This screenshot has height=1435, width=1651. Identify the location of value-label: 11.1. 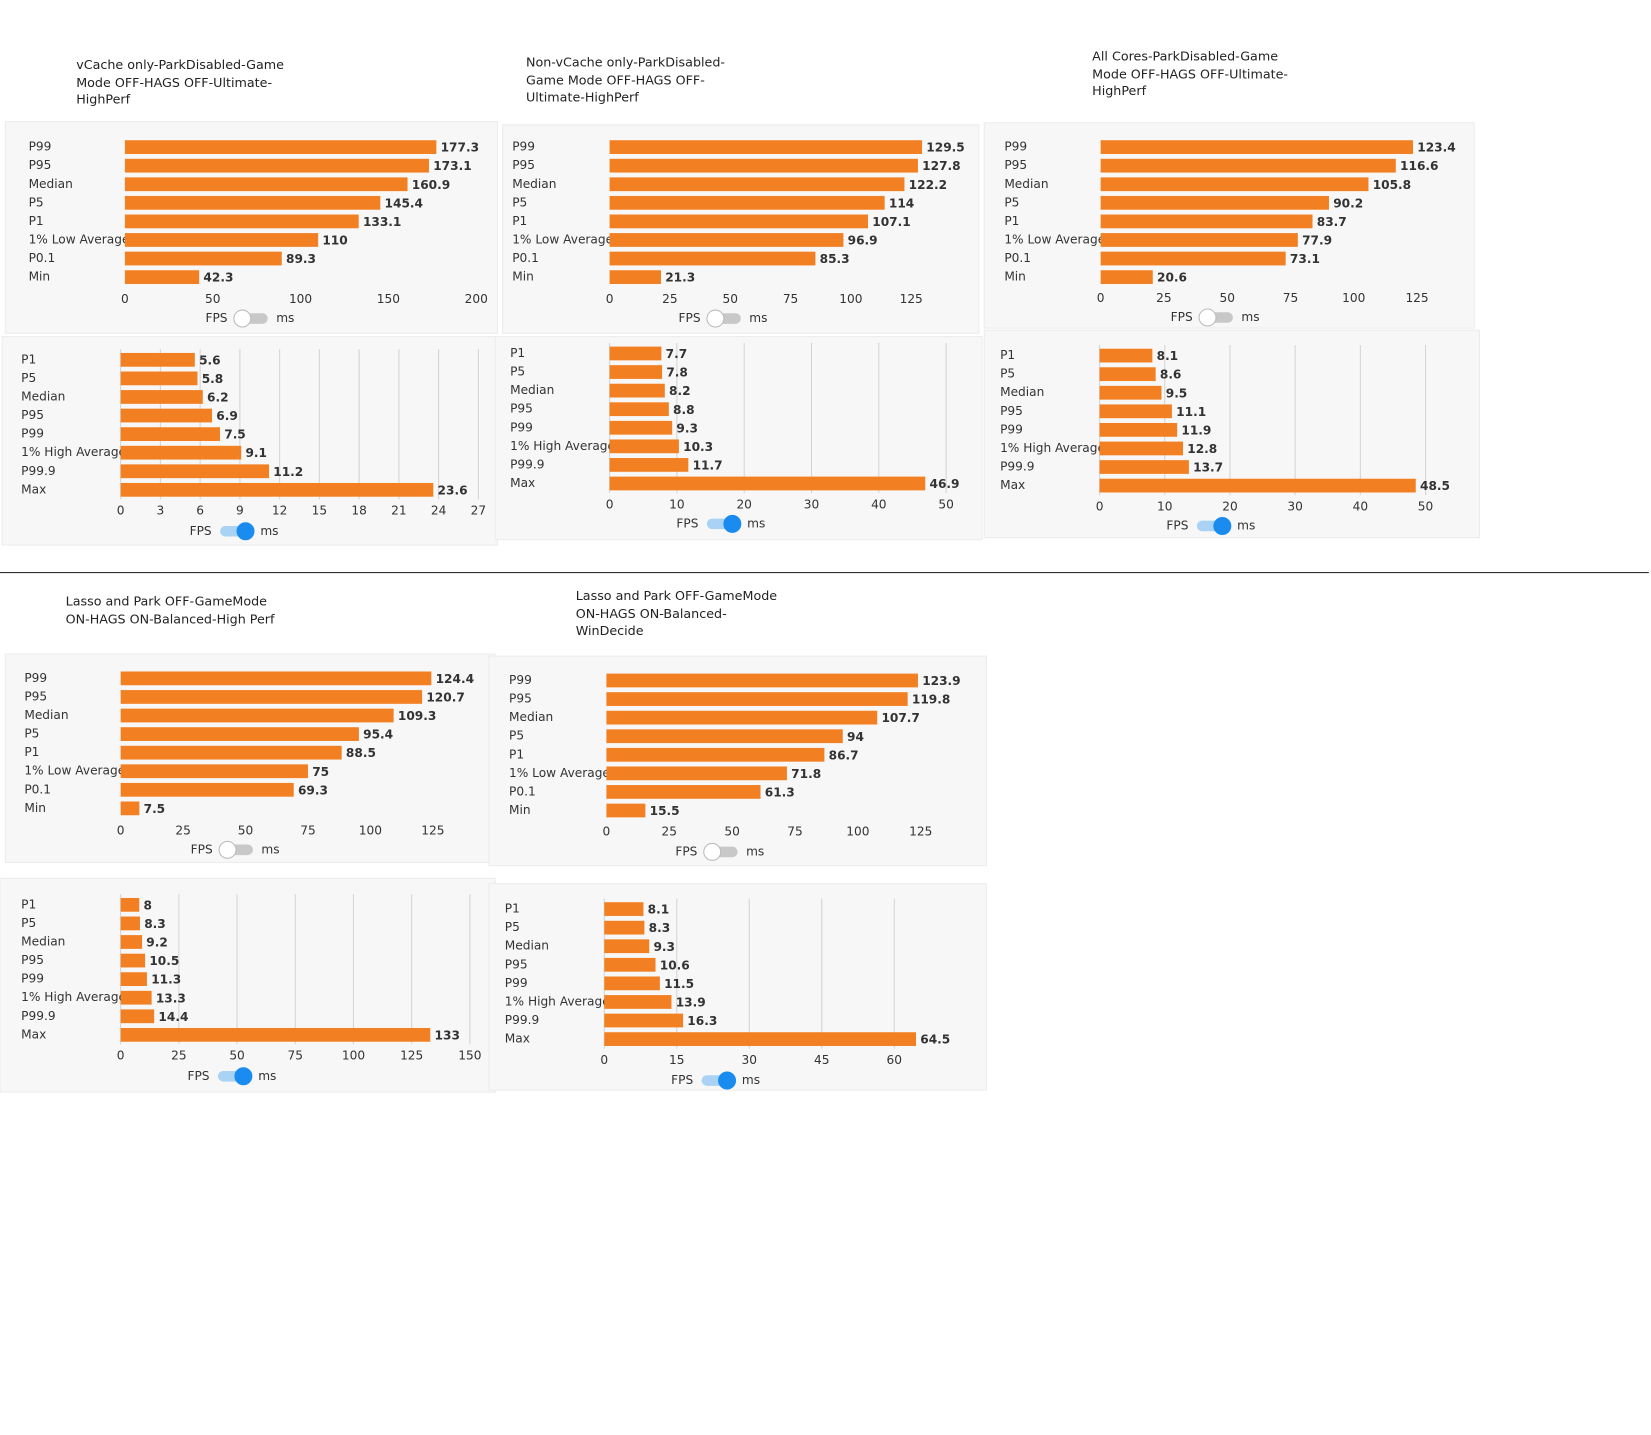
(1191, 412).